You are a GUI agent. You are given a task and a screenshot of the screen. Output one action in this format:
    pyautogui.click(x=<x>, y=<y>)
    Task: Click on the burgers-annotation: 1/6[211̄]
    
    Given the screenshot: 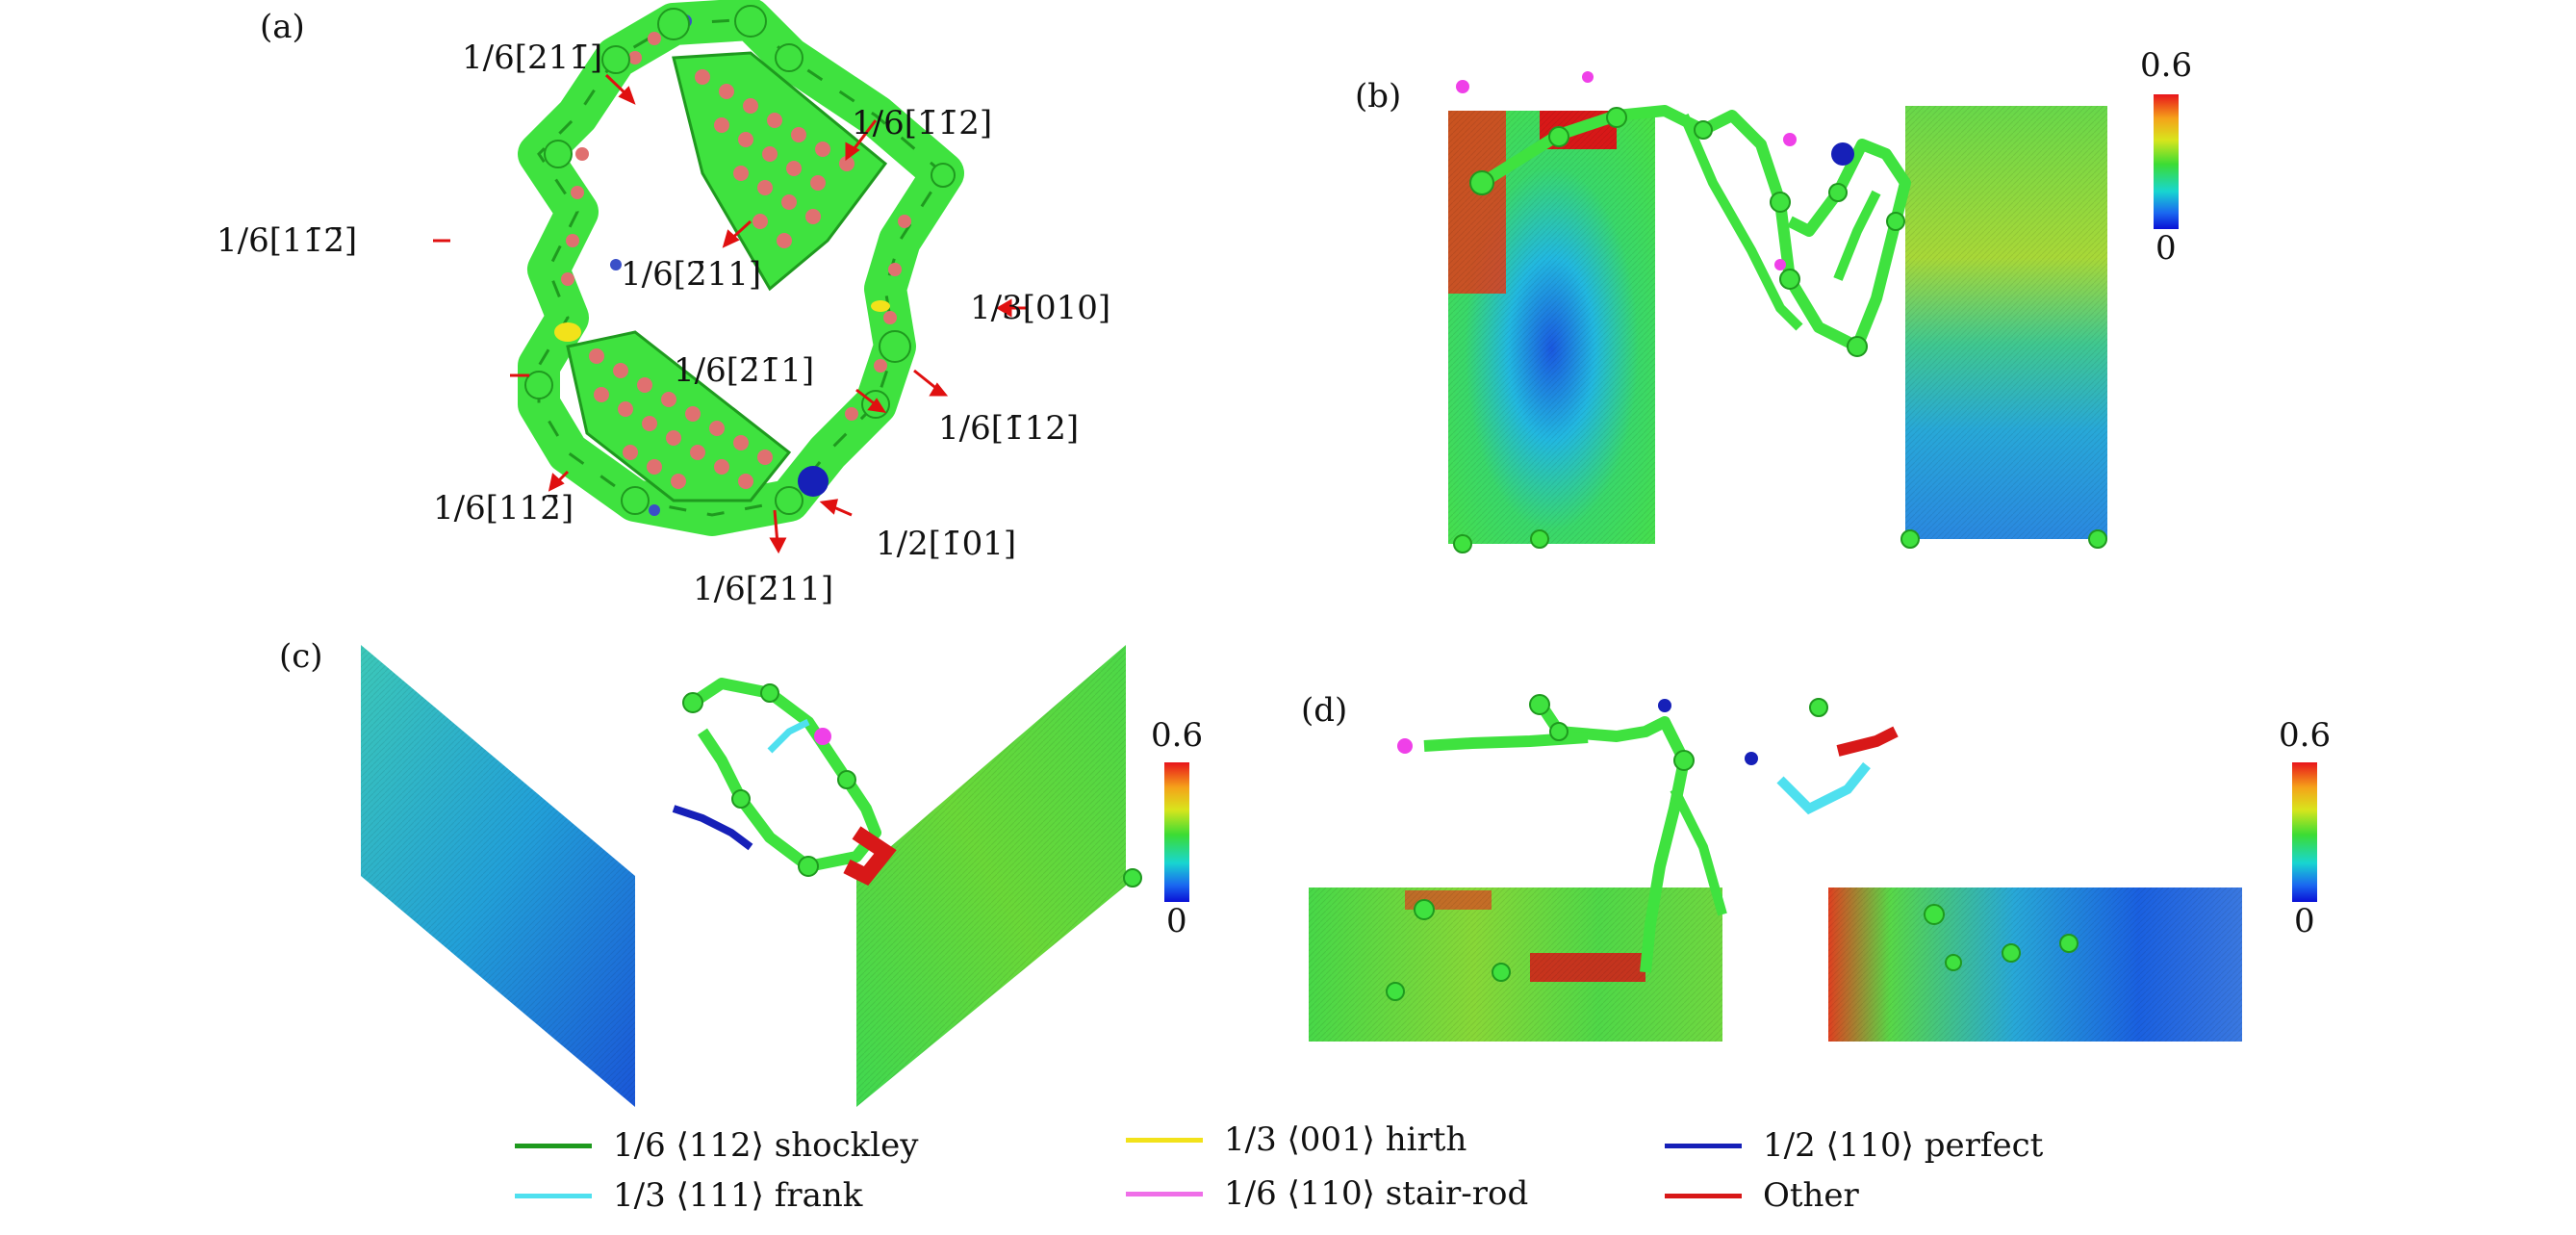 What is the action you would take?
    pyautogui.click(x=532, y=58)
    